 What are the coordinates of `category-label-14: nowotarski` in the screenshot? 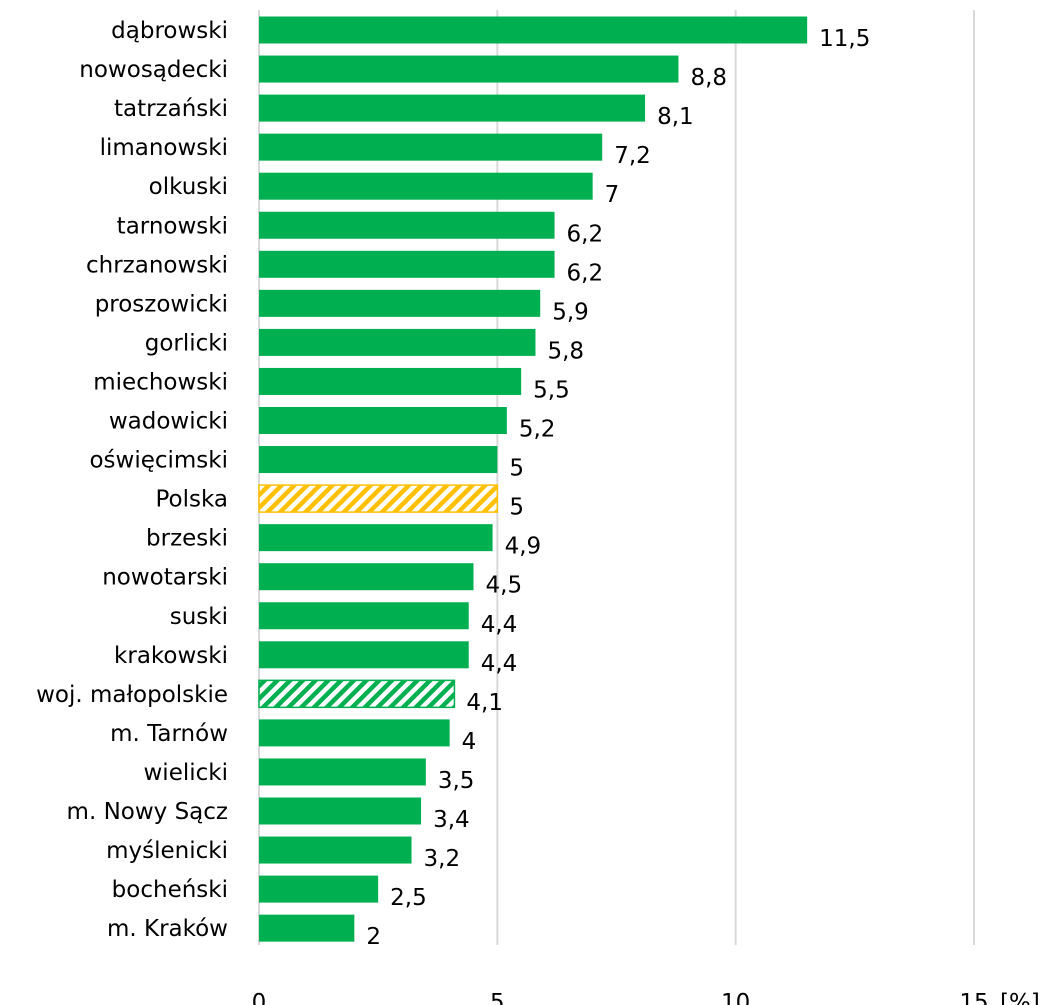 It's located at (165, 578).